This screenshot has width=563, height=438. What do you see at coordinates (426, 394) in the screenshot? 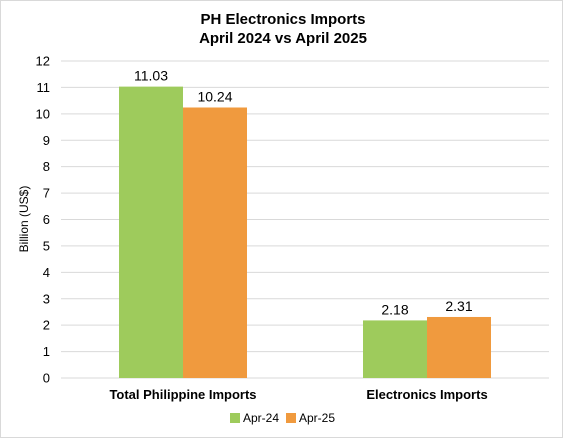
I see `category-label: Electronics Imports` at bounding box center [426, 394].